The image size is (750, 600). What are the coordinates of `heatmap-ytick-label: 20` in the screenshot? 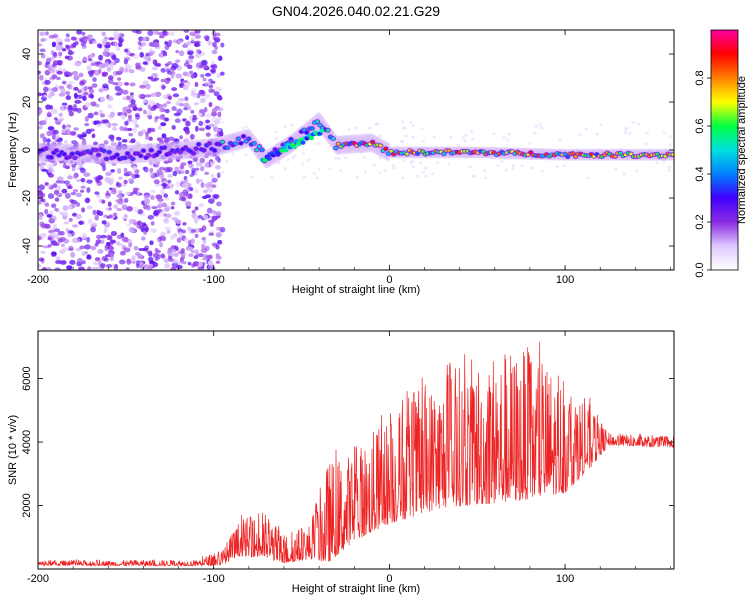 It's located at (27, 102).